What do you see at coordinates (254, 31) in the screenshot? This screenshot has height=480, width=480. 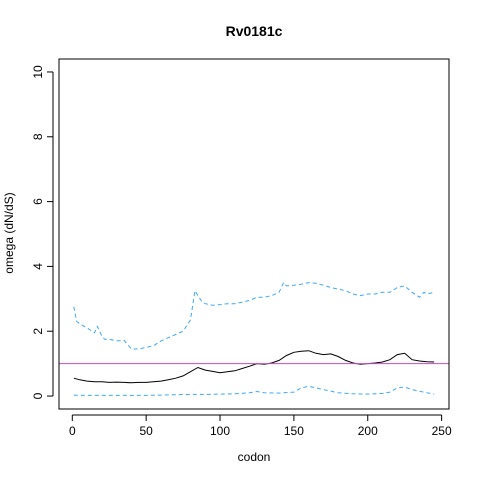 I see `chart-title: Rv0181c` at bounding box center [254, 31].